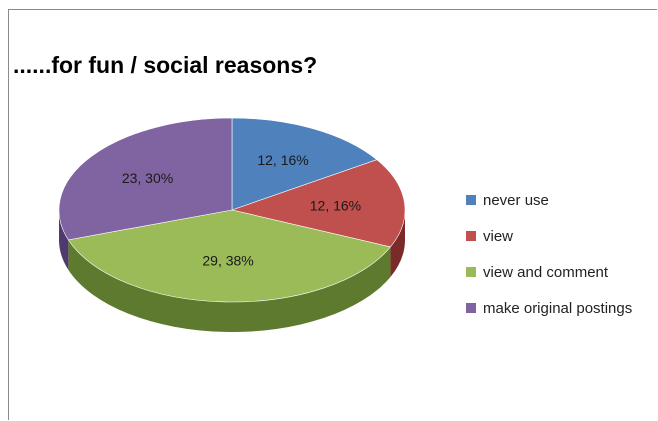  What do you see at coordinates (165, 65) in the screenshot?
I see `chart-title: ......for fun / social reasons?` at bounding box center [165, 65].